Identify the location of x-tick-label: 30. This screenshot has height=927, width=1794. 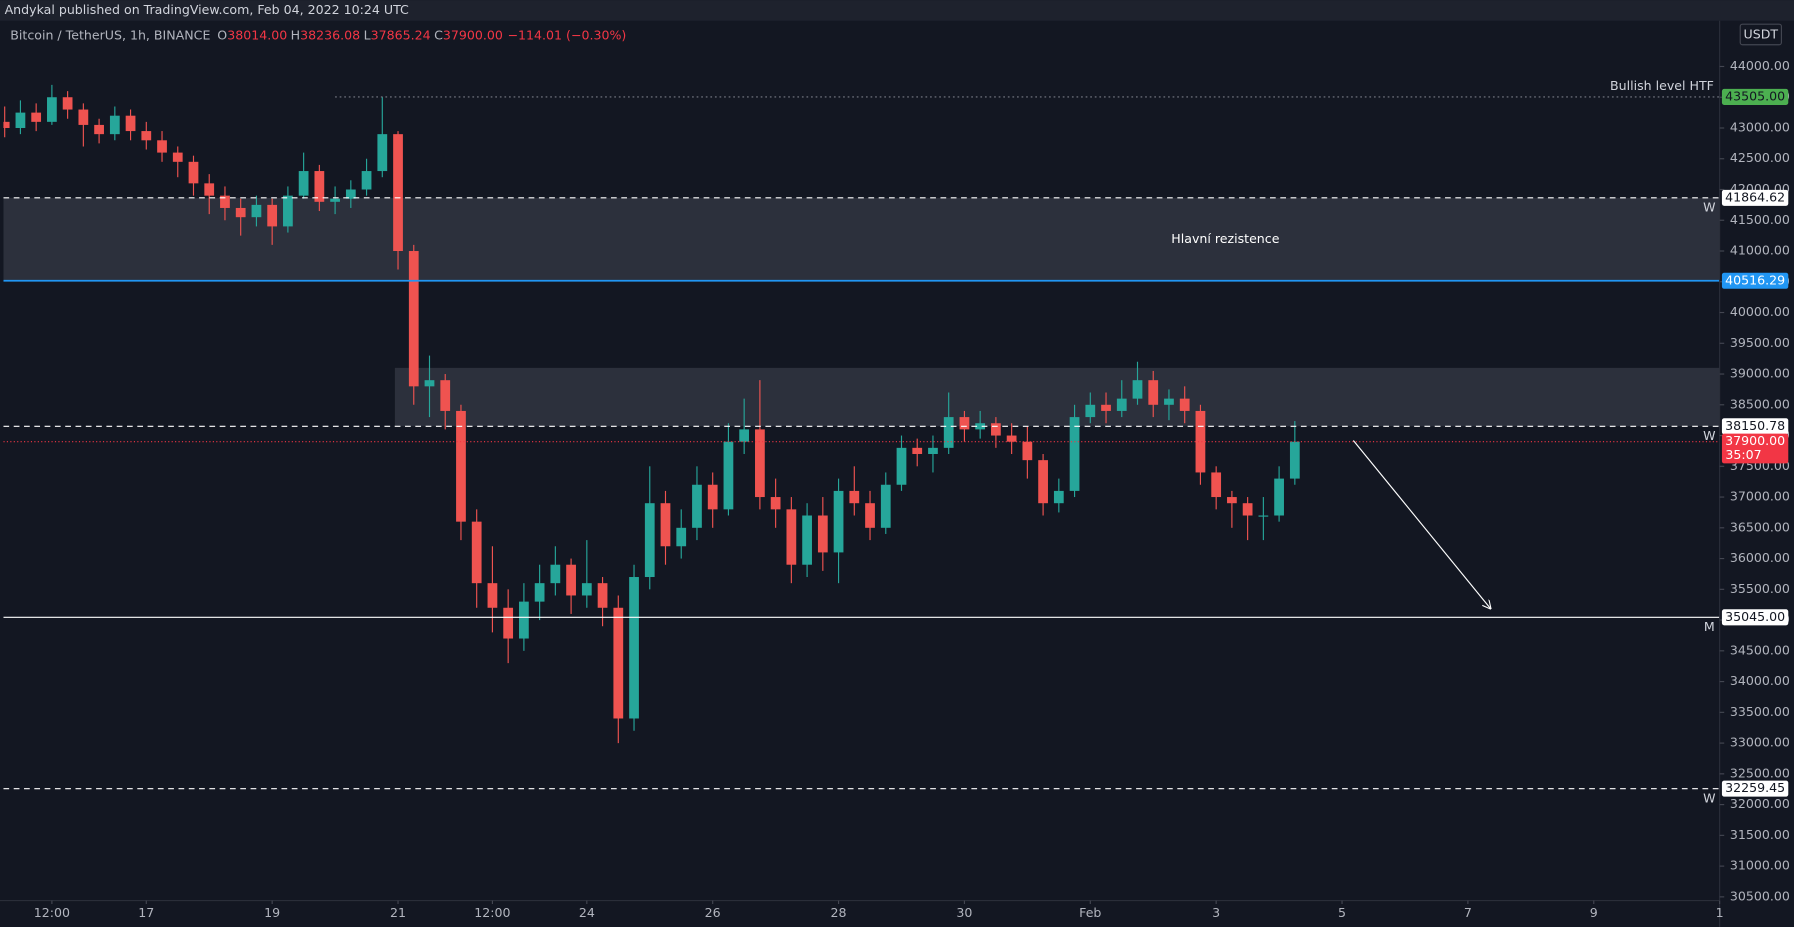
(964, 912).